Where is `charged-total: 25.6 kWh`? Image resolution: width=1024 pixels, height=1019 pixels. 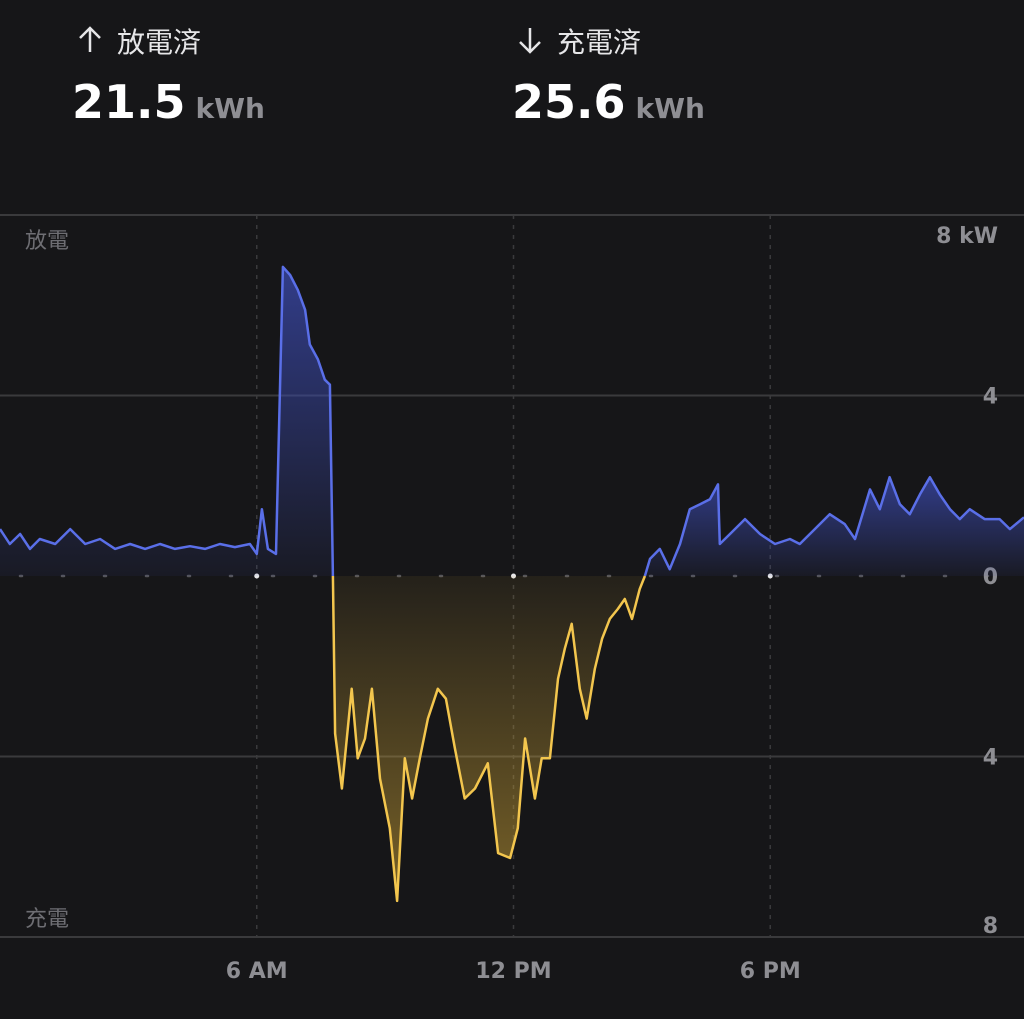 charged-total: 25.6 kWh is located at coordinates (608, 102).